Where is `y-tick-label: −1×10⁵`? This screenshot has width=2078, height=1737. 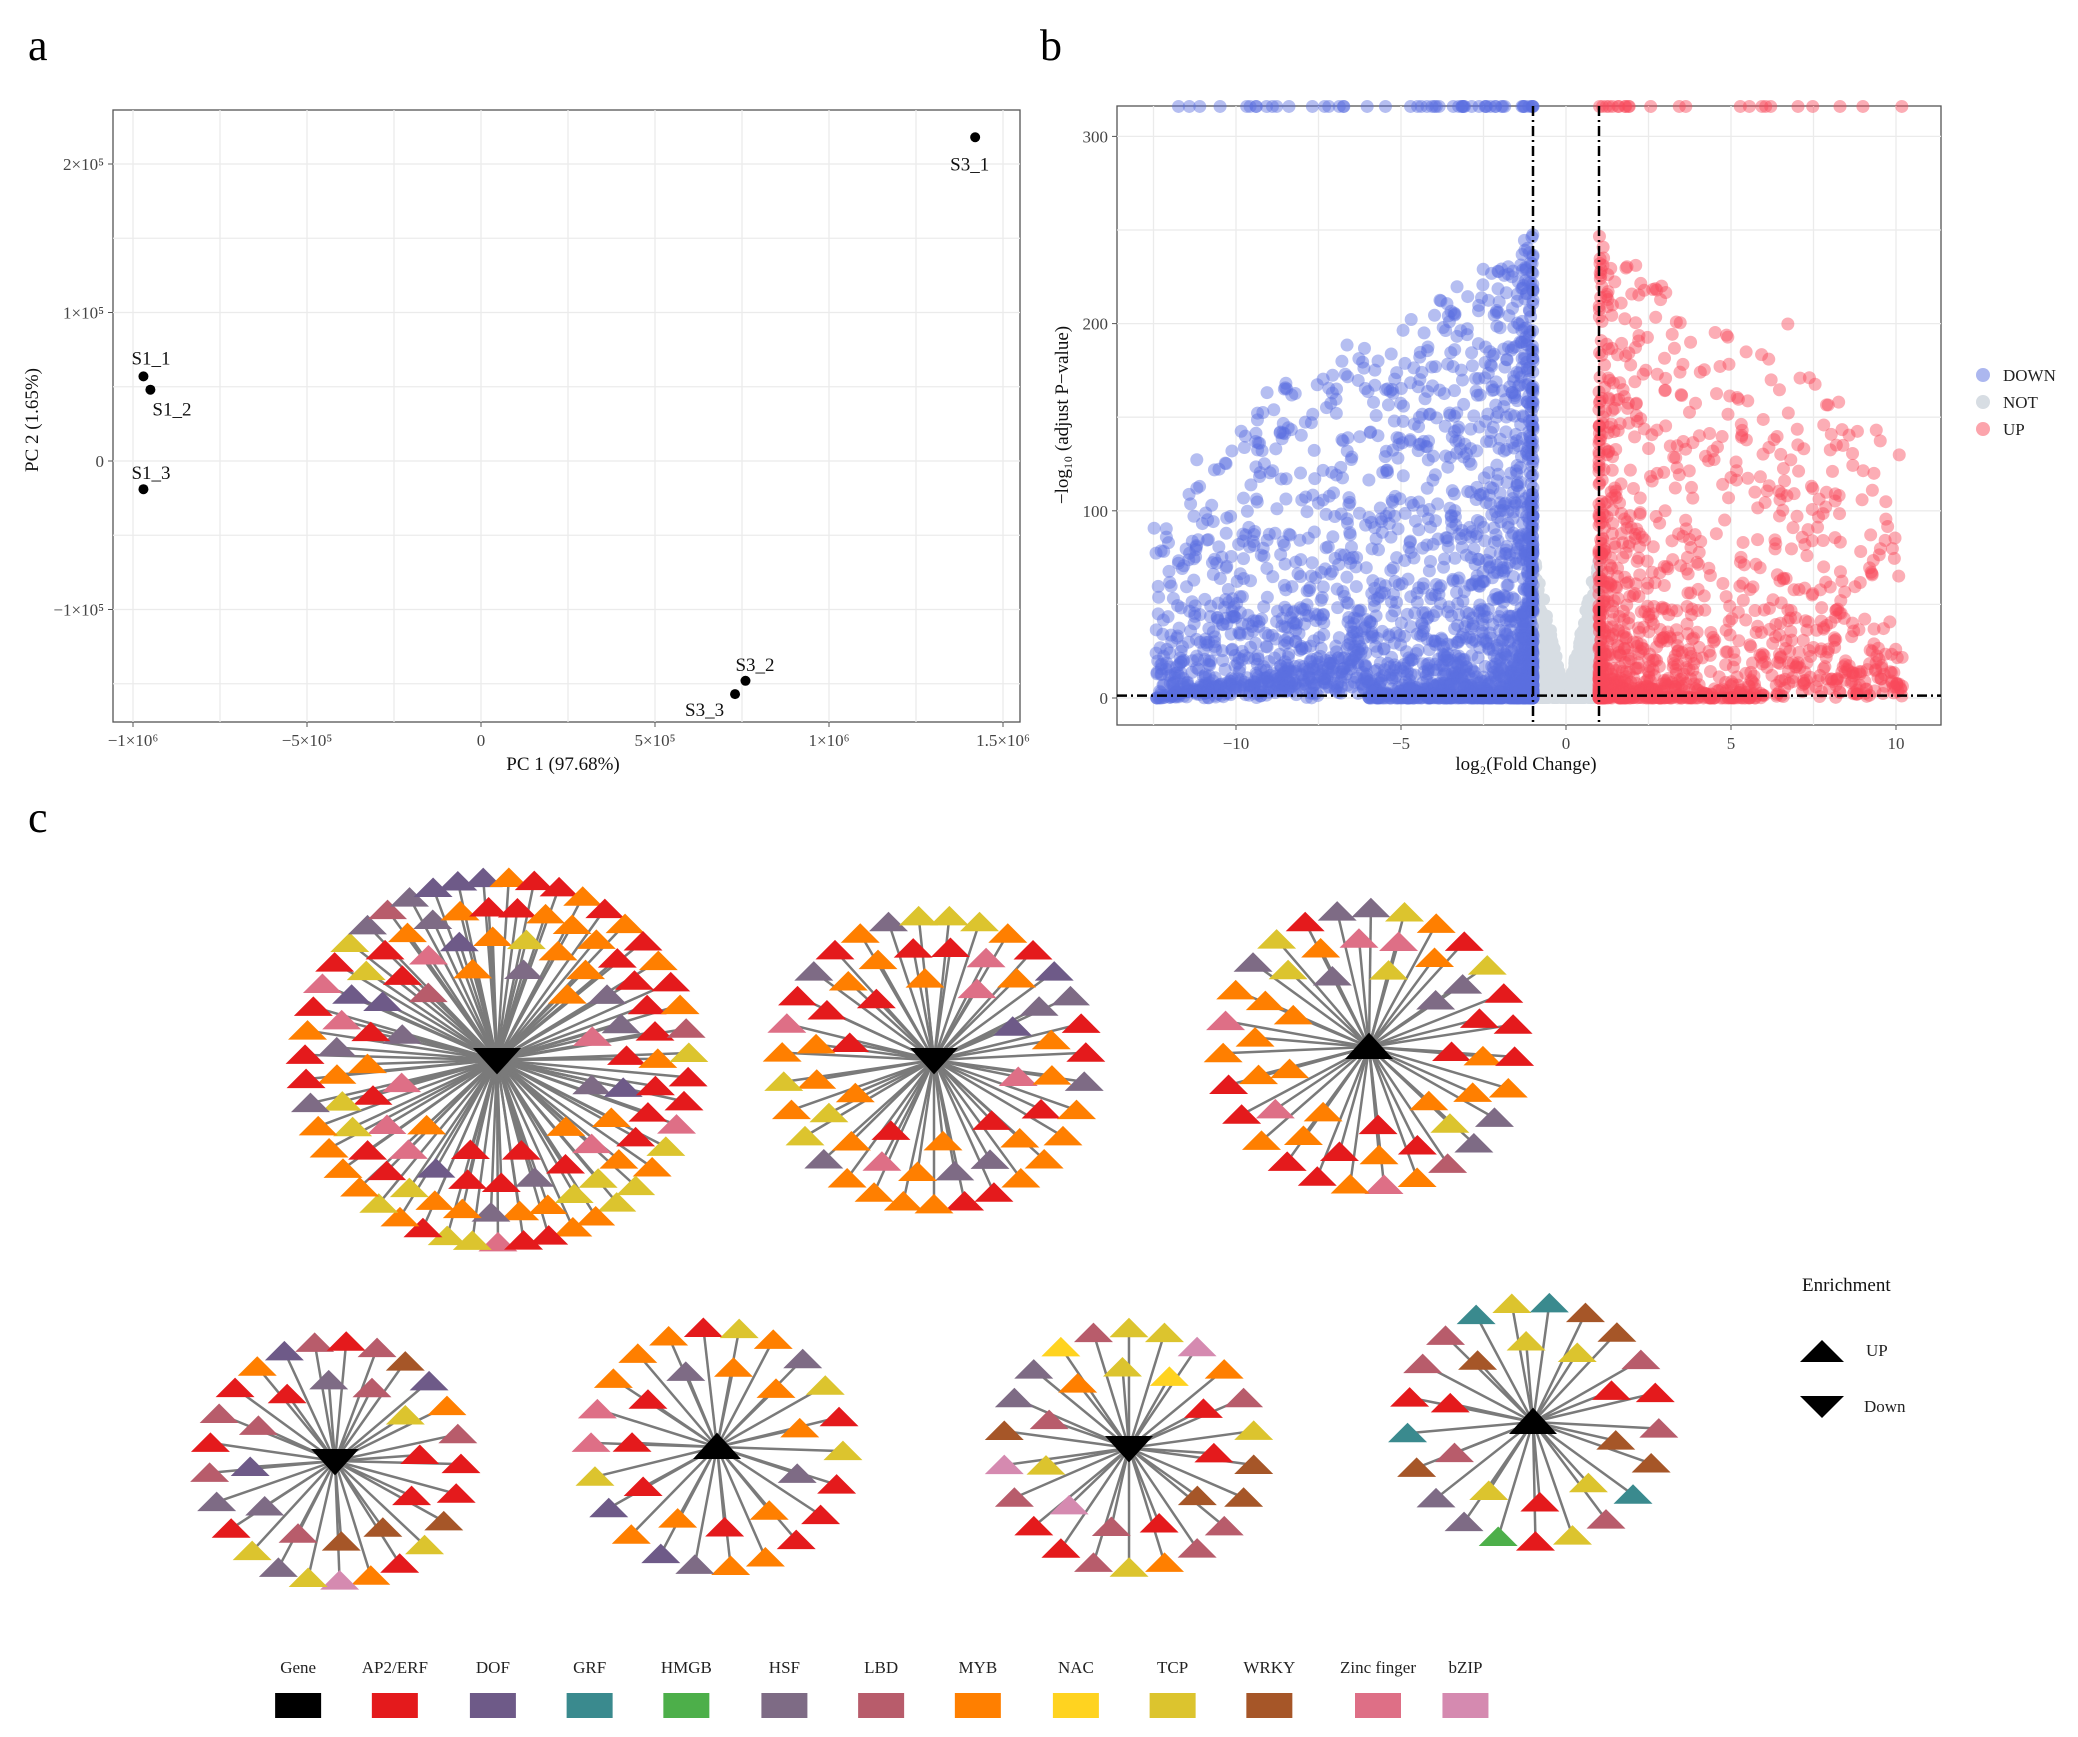 y-tick-label: −1×10⁵ is located at coordinates (78, 610).